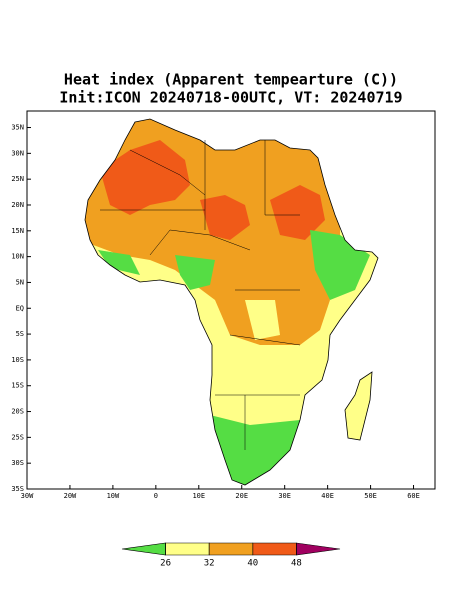 The image size is (463, 604). I want to click on colorbar-label: 48, so click(296, 564).